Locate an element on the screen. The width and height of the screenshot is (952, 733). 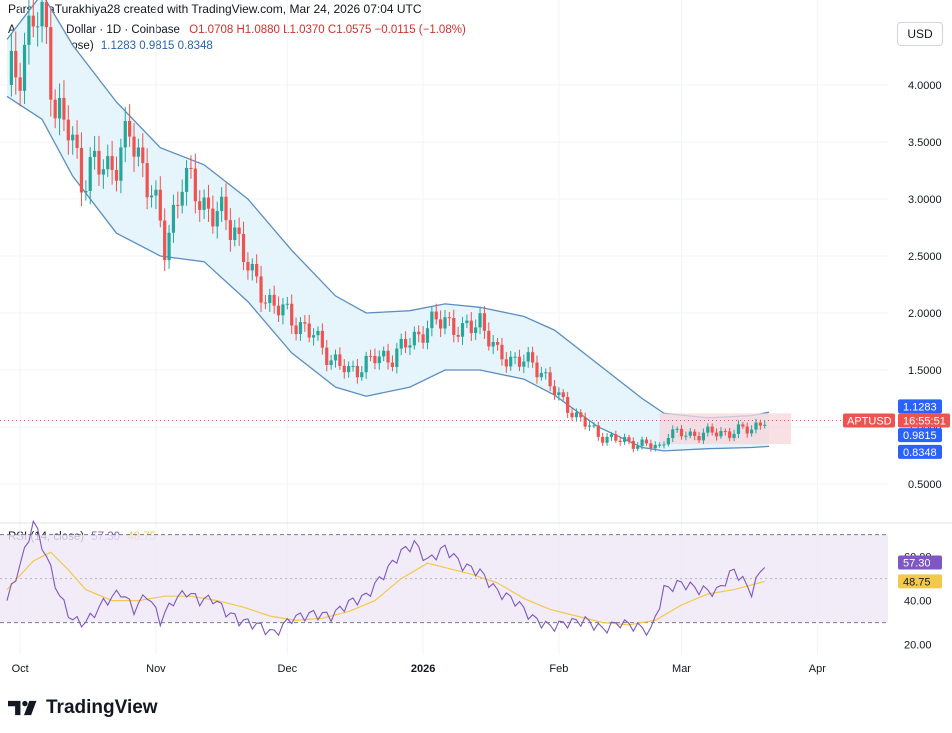
rsi-tick-label: 40.00 is located at coordinates (918, 602).